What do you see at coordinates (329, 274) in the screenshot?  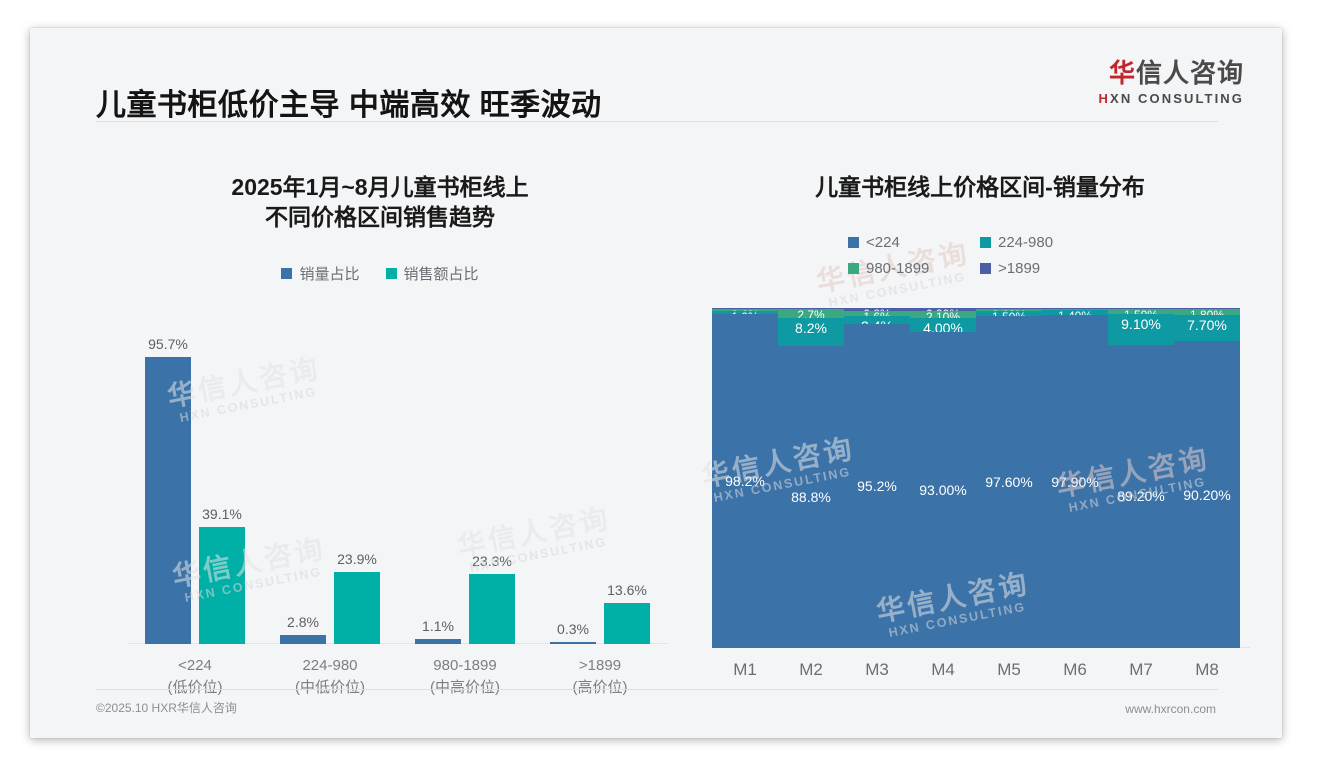 I see `legend-label: 销量占比` at bounding box center [329, 274].